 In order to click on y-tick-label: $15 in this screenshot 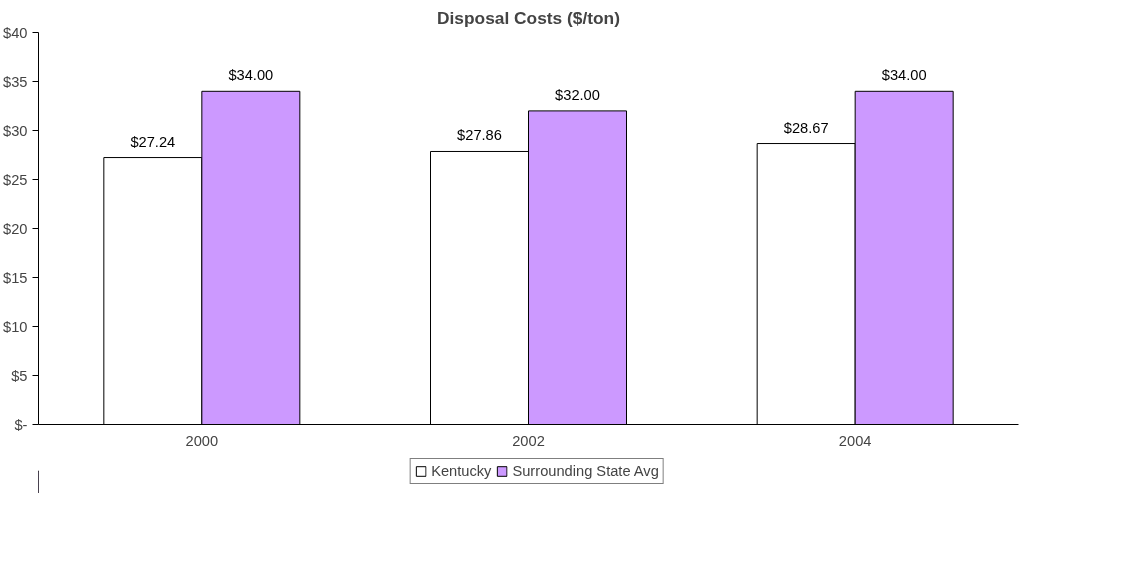, I will do `click(15, 277)`.